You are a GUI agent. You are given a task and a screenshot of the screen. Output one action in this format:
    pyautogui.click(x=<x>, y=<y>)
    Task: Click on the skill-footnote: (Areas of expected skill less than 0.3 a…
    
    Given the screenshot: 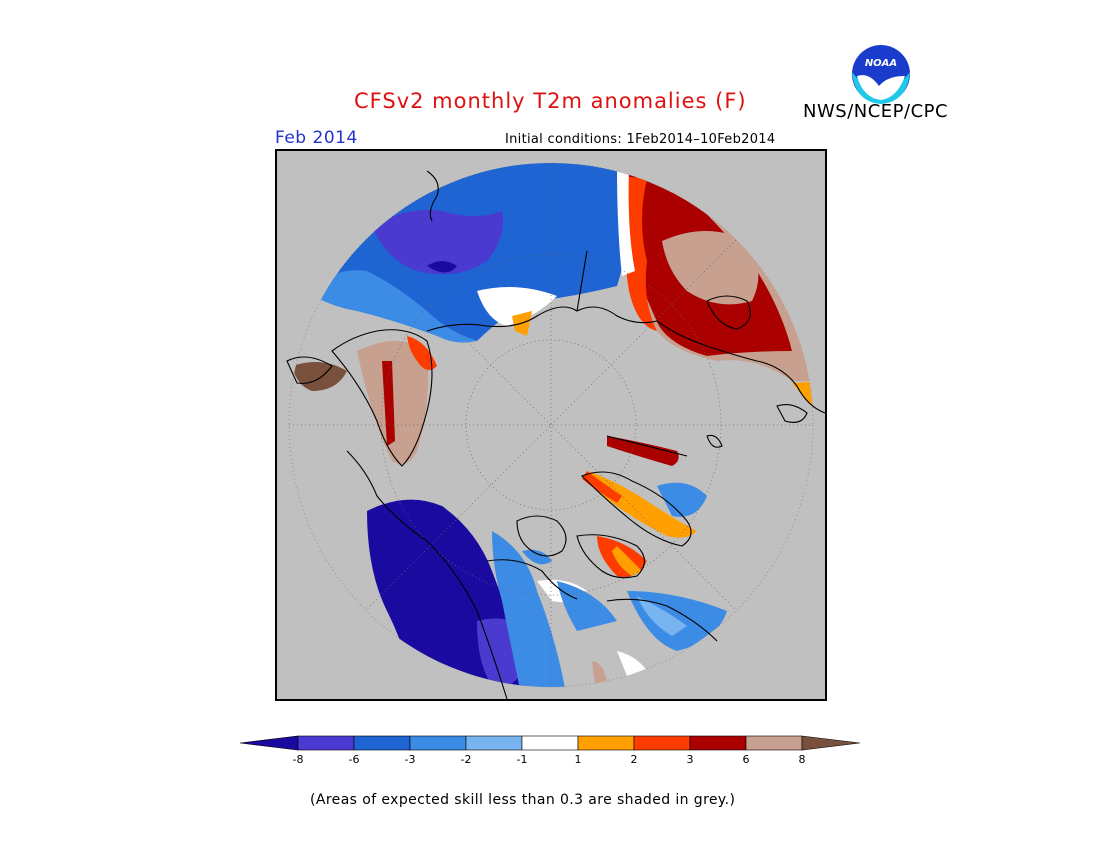 What is the action you would take?
    pyautogui.click(x=523, y=800)
    